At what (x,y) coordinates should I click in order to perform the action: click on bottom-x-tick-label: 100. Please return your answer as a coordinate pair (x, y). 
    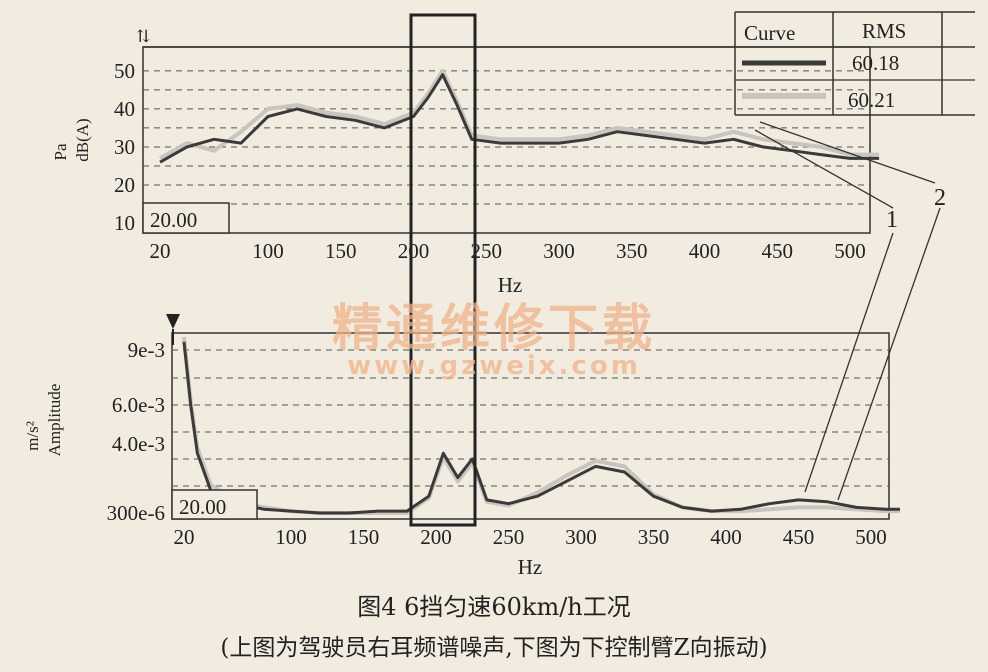
    Looking at the image, I should click on (291, 537).